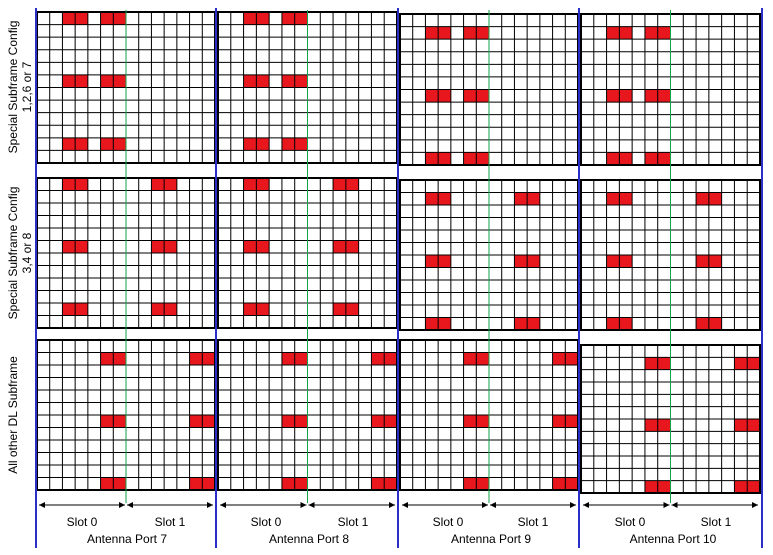  What do you see at coordinates (398, 505) in the screenshot?
I see `slot-arrows` at bounding box center [398, 505].